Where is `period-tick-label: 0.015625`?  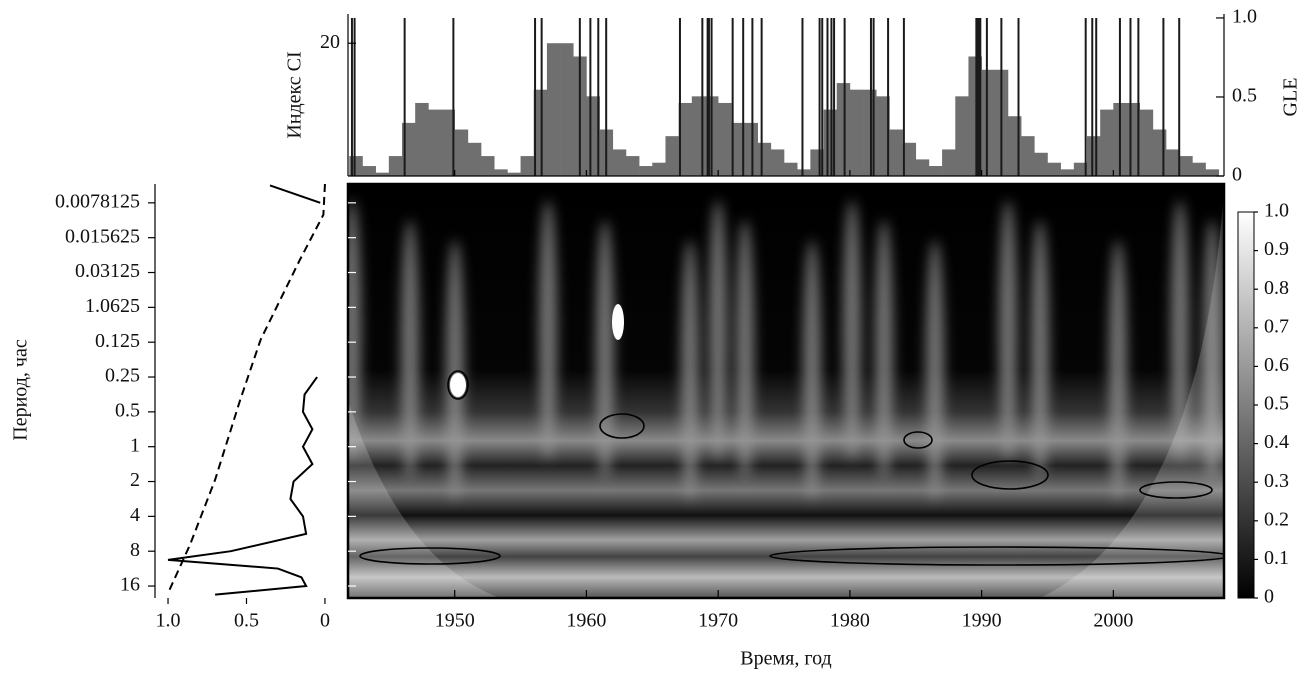 period-tick-label: 0.015625 is located at coordinates (102, 236).